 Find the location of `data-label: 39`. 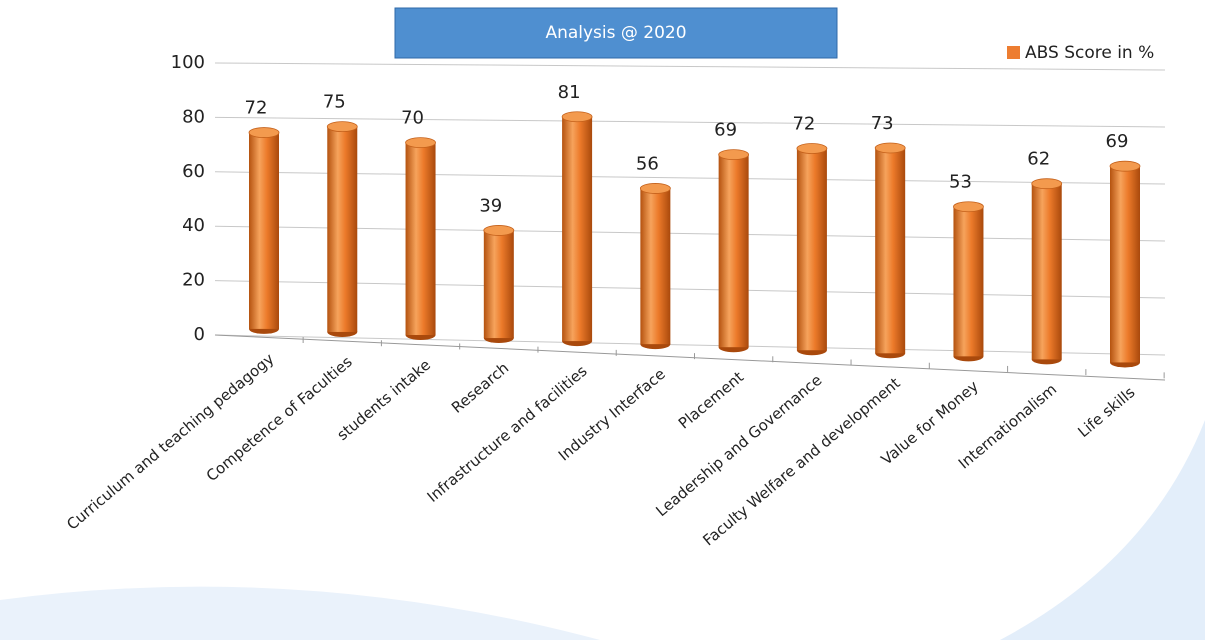

data-label: 39 is located at coordinates (490, 205).